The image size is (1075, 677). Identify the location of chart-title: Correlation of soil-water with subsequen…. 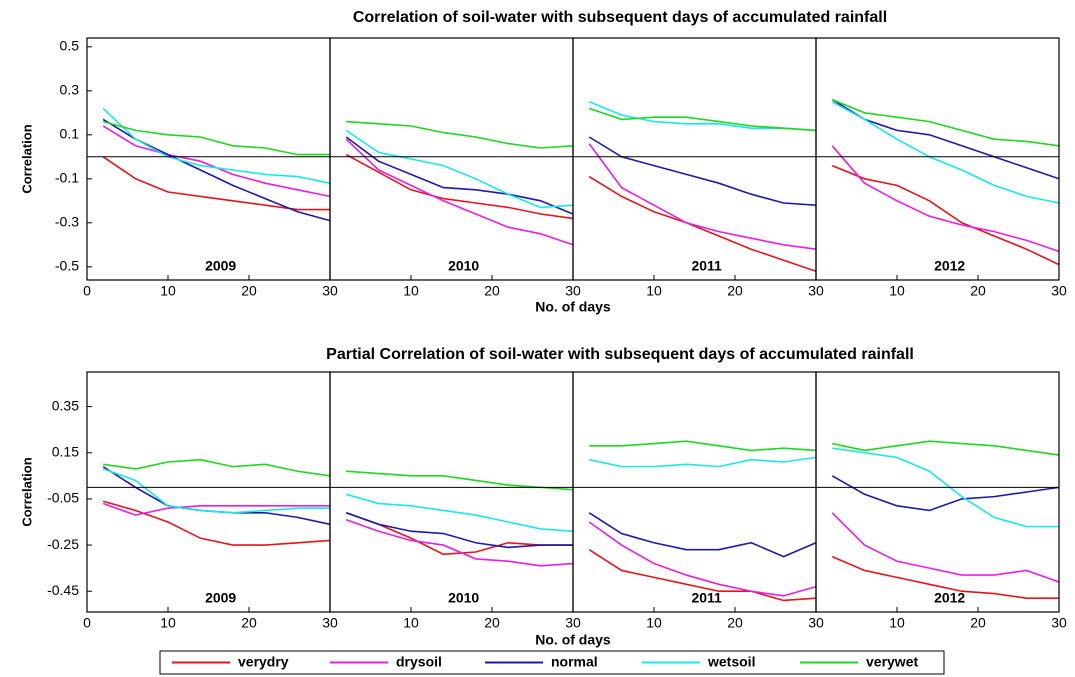
(620, 17).